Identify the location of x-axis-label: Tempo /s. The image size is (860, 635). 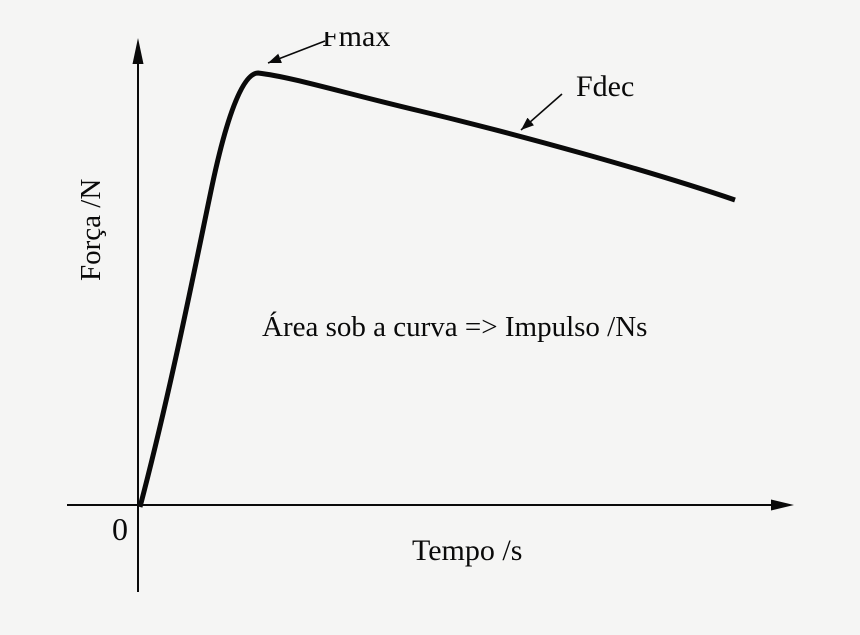
(467, 550).